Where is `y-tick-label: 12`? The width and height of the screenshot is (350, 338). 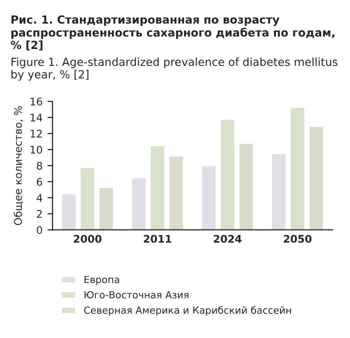 y-tick-label: 12 is located at coordinates (36, 134).